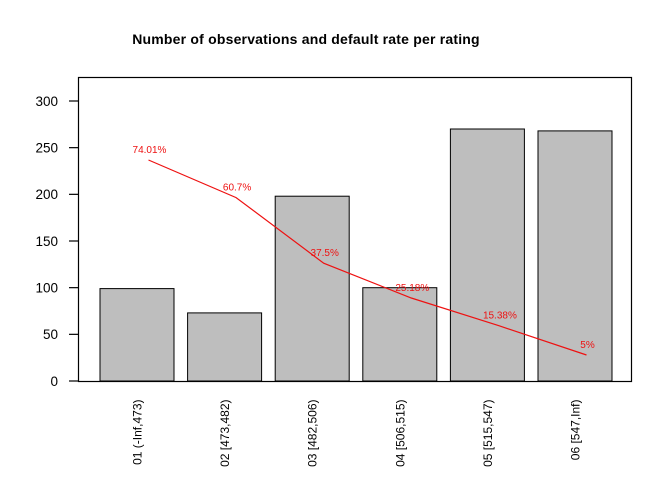 This screenshot has width=672, height=480. What do you see at coordinates (46, 101) in the screenshot?
I see `y-tick-label: 300` at bounding box center [46, 101].